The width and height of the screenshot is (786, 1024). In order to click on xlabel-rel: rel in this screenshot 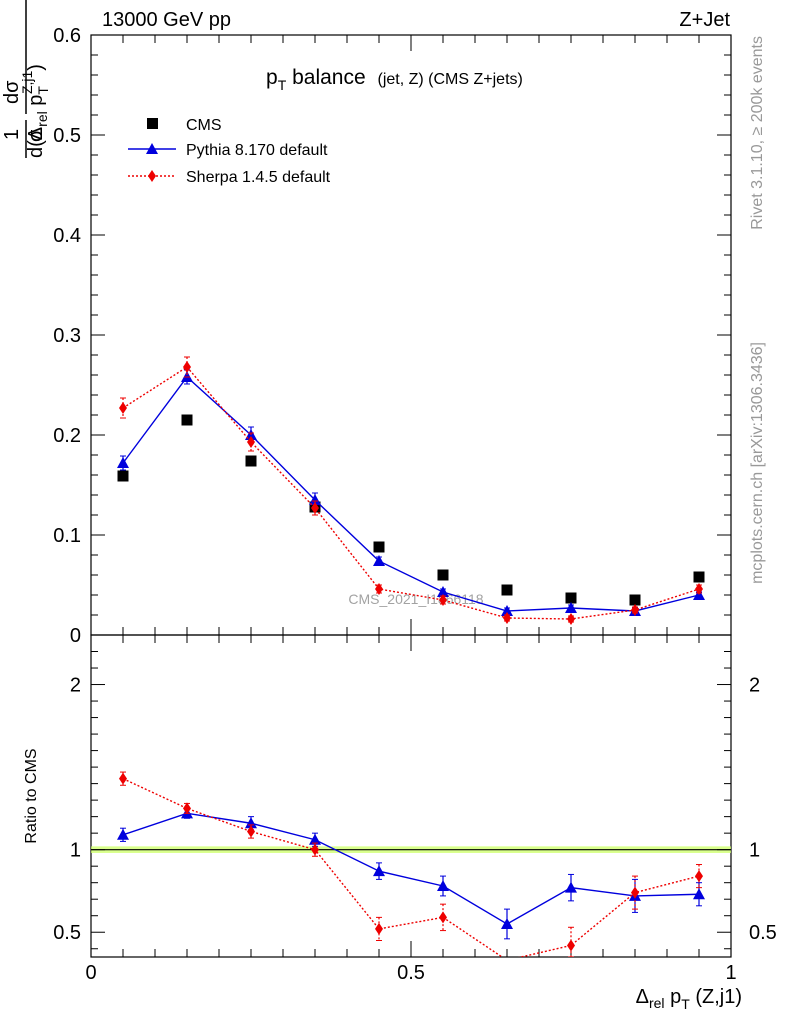, I will do `click(657, 1003)`.